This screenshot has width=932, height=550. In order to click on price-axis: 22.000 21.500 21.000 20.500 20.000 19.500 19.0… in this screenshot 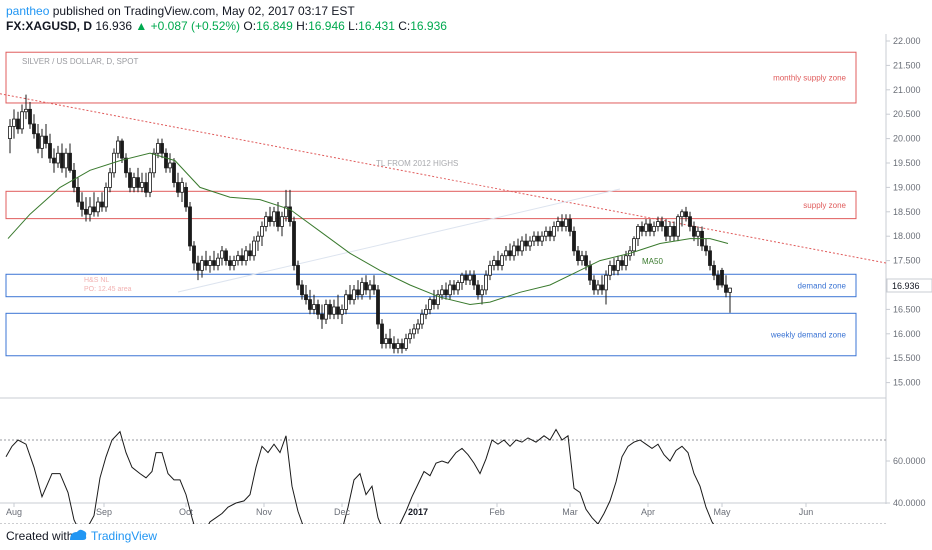, I will do `click(903, 212)`.